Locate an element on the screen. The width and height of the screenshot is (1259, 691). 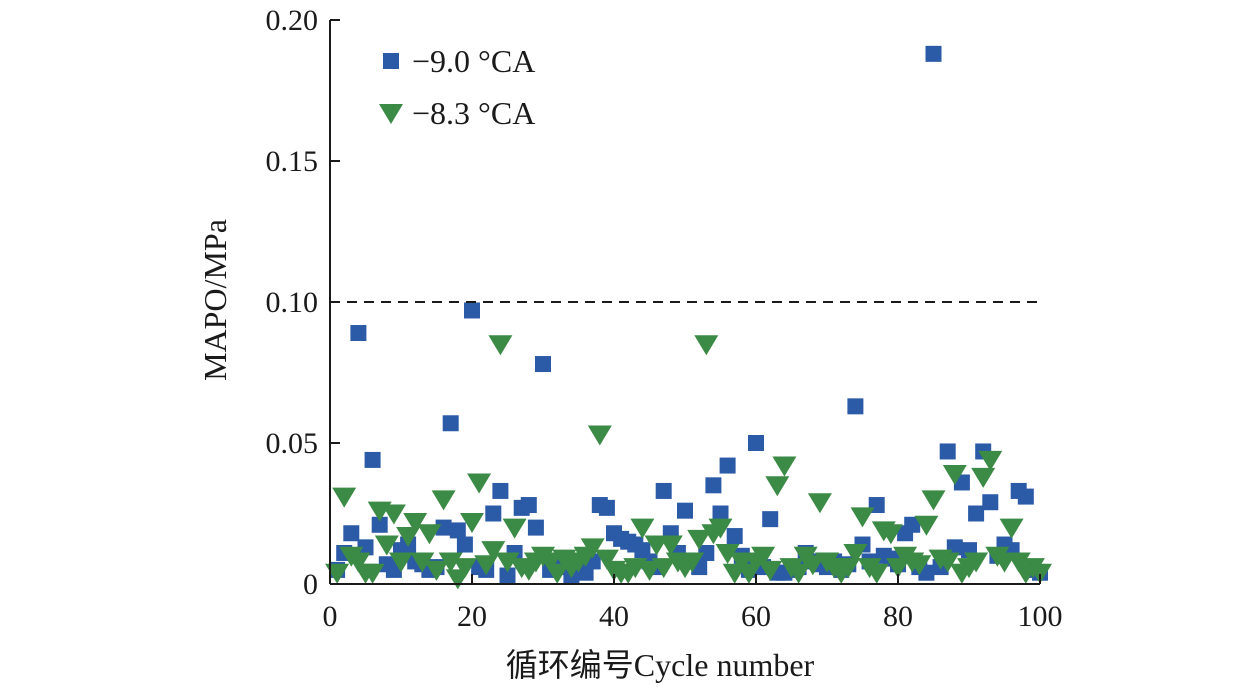
x-tick-label: 60 is located at coordinates (756, 616).